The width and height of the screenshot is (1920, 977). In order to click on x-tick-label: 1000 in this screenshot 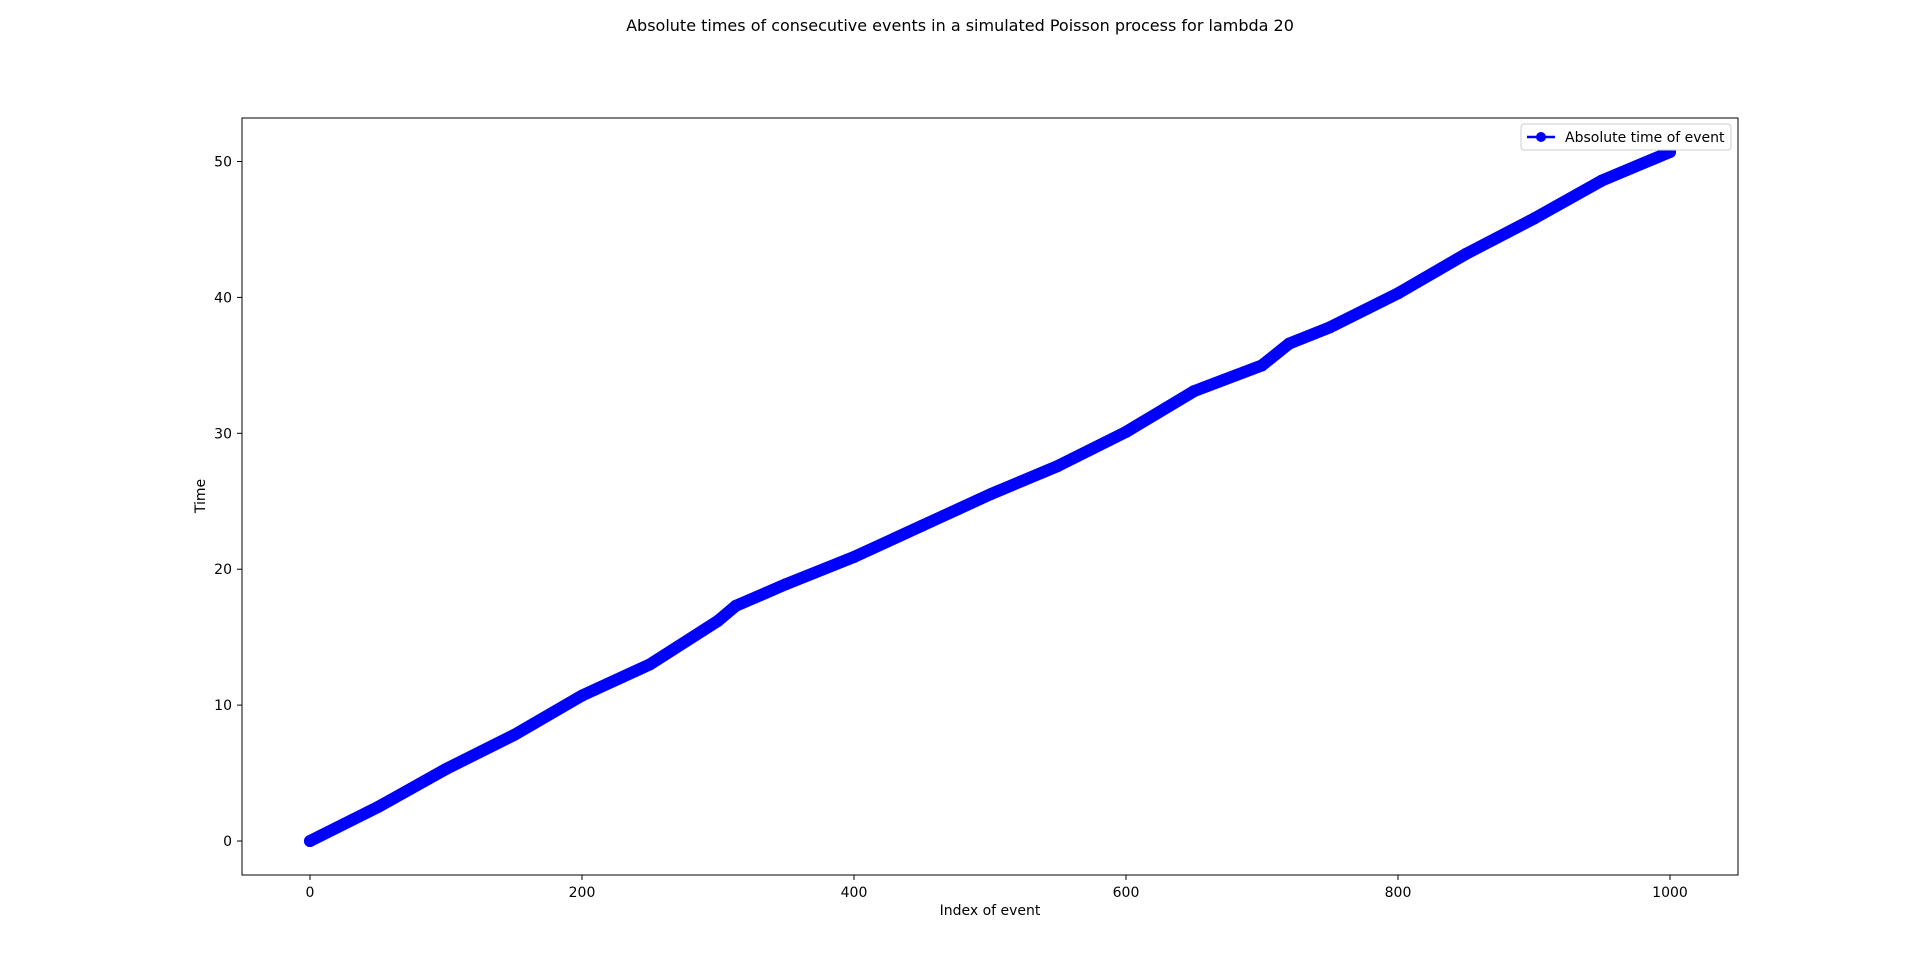, I will do `click(1670, 893)`.